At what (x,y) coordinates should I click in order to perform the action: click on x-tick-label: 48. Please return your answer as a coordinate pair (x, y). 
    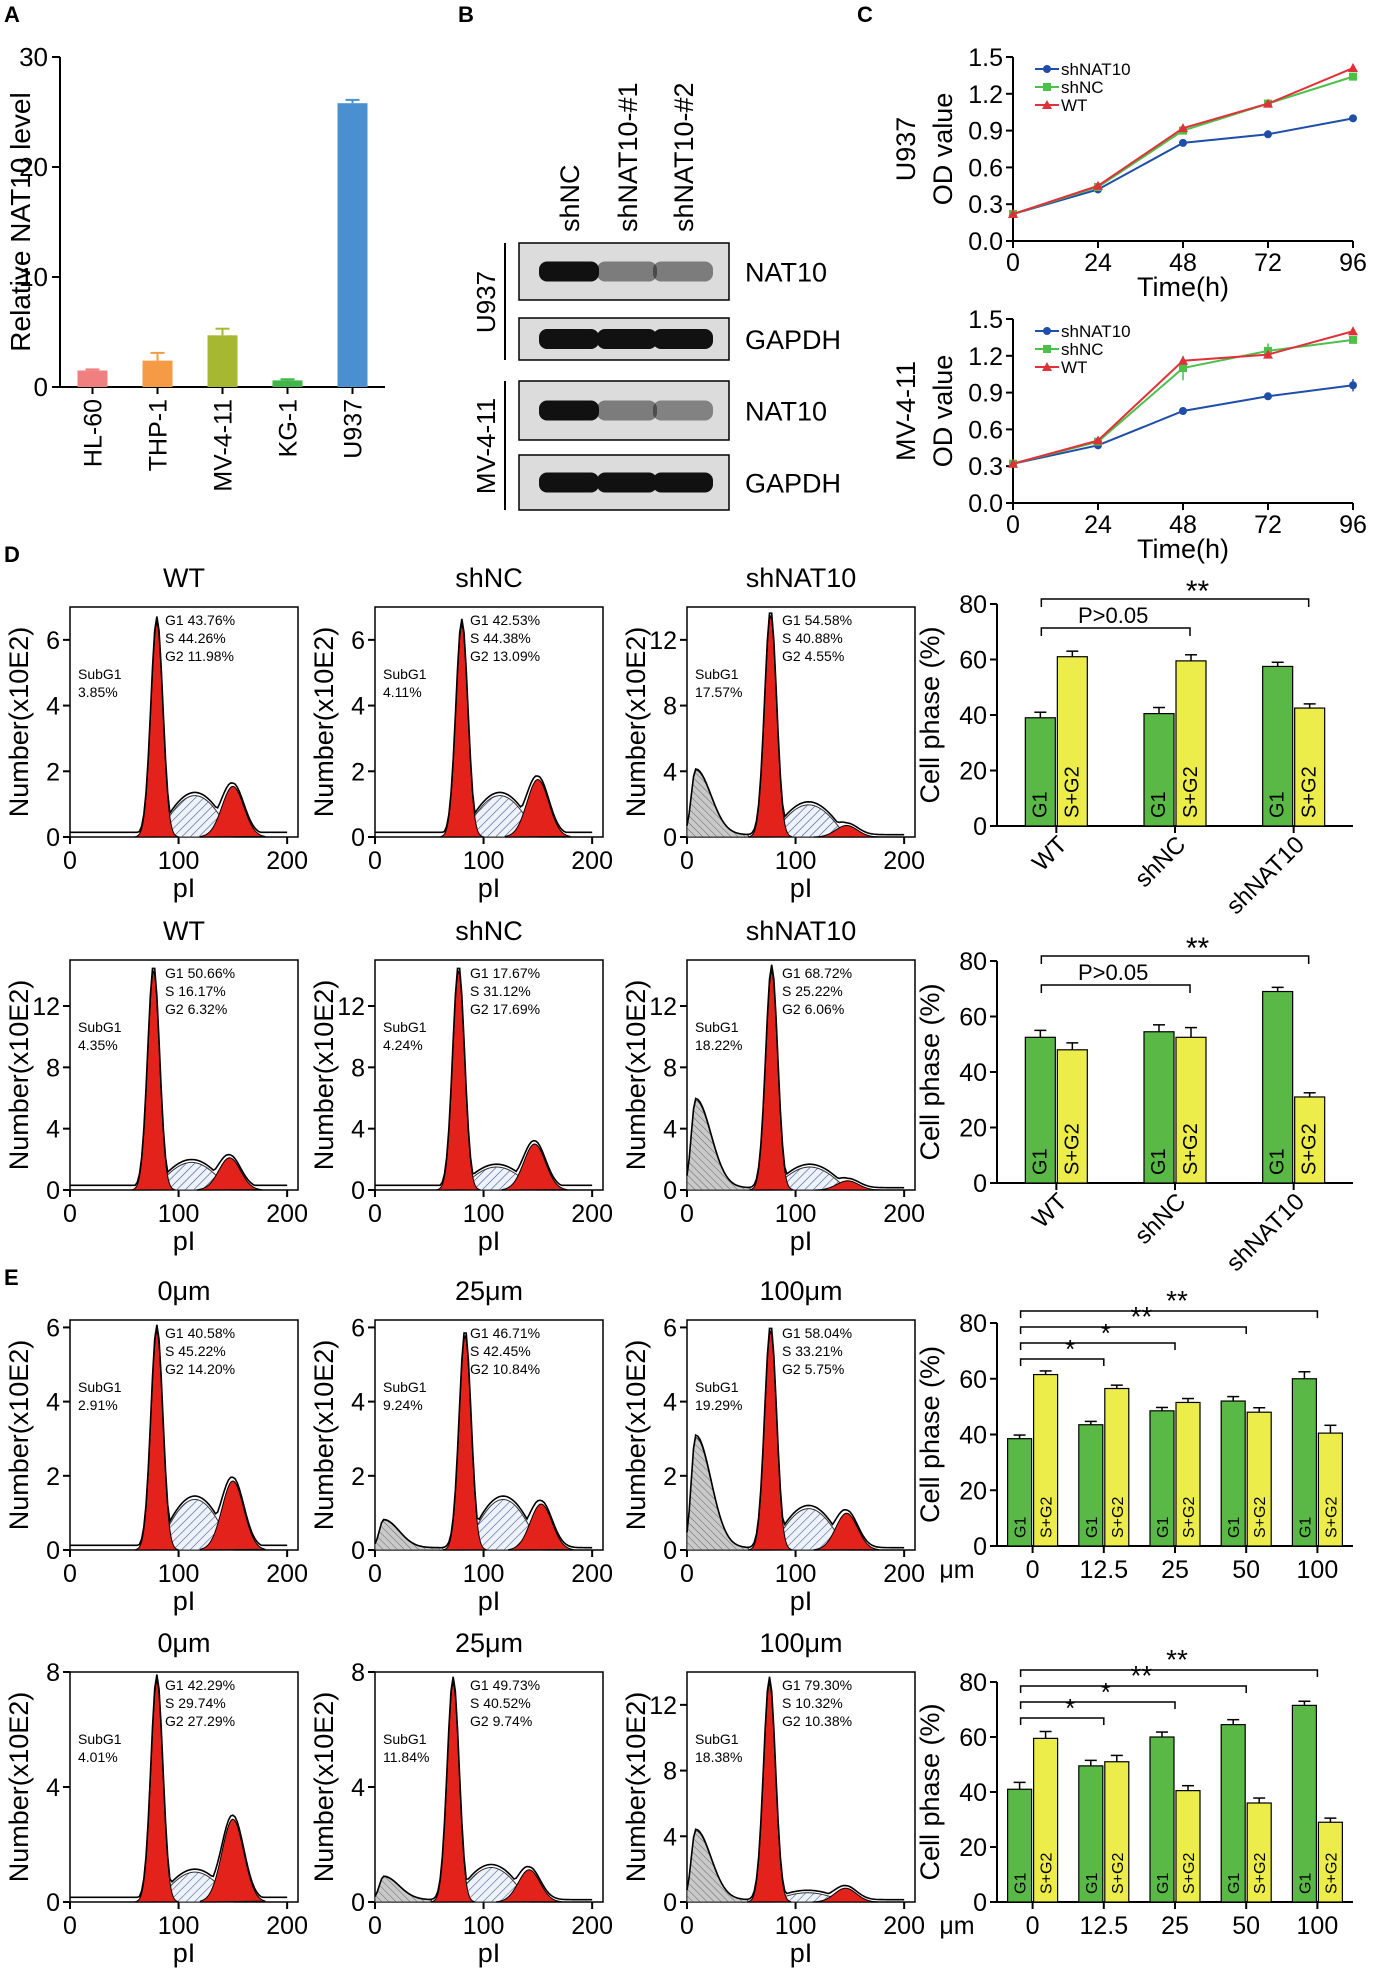
    Looking at the image, I should click on (1183, 263).